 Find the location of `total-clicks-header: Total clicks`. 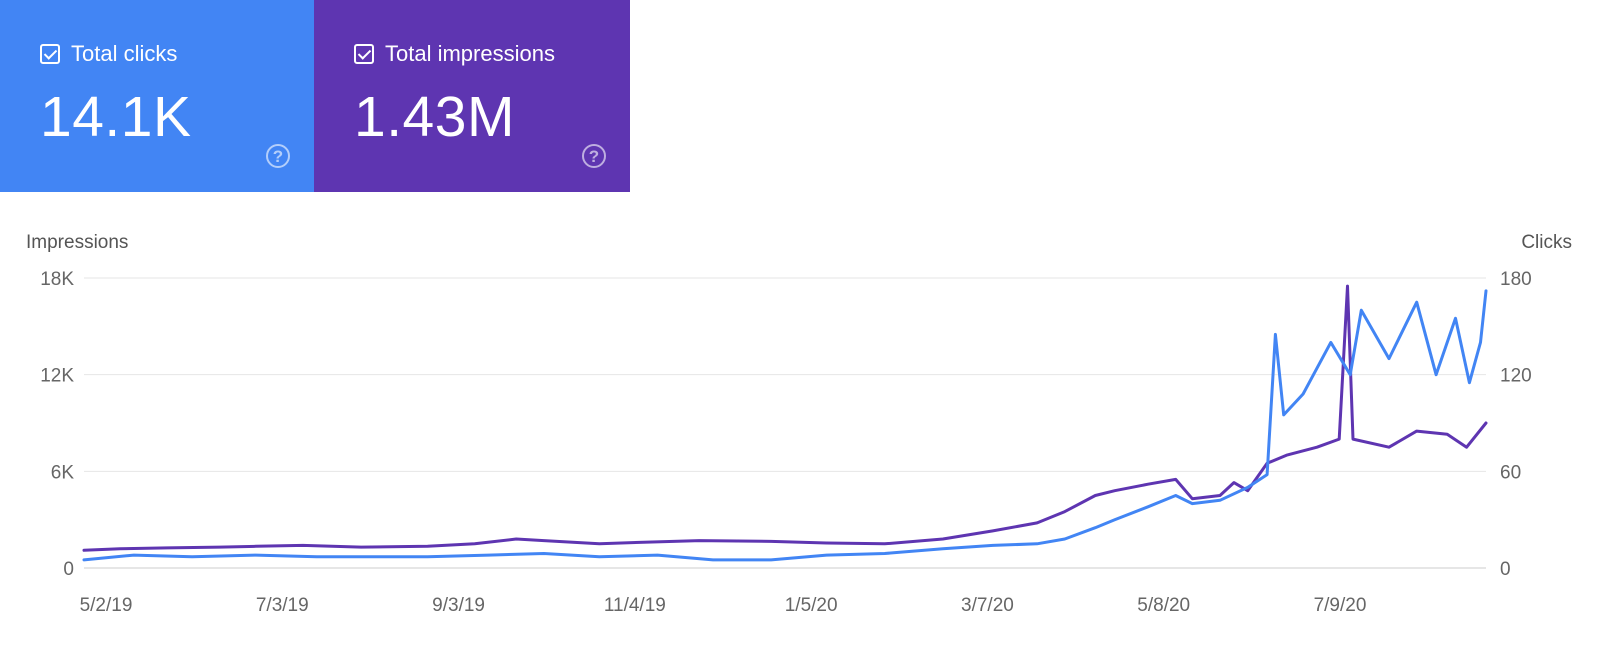

total-clicks-header: Total clicks is located at coordinates (108, 54).